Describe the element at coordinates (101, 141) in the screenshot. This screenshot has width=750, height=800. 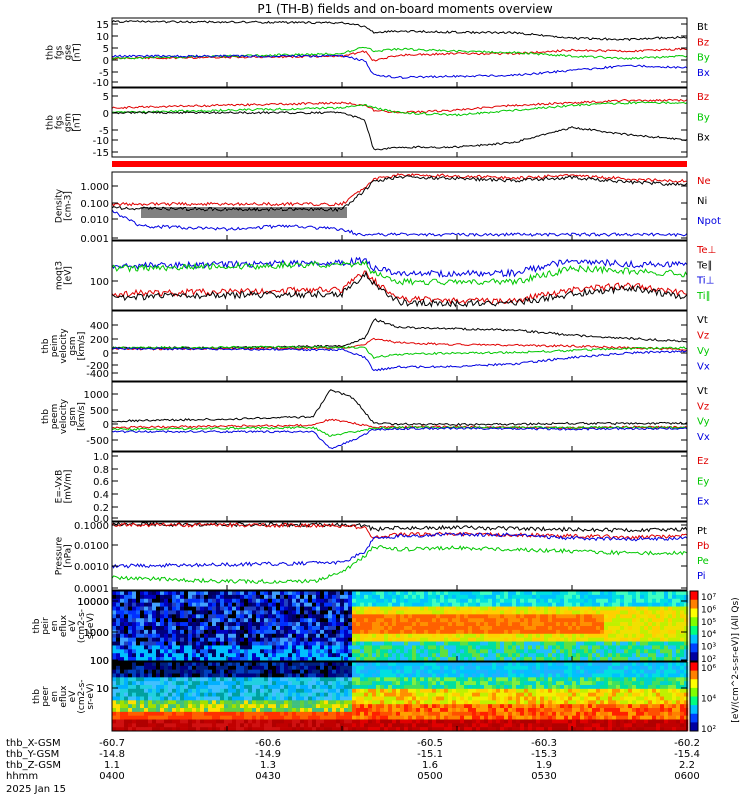
I see `y-tick-label: -10` at that location.